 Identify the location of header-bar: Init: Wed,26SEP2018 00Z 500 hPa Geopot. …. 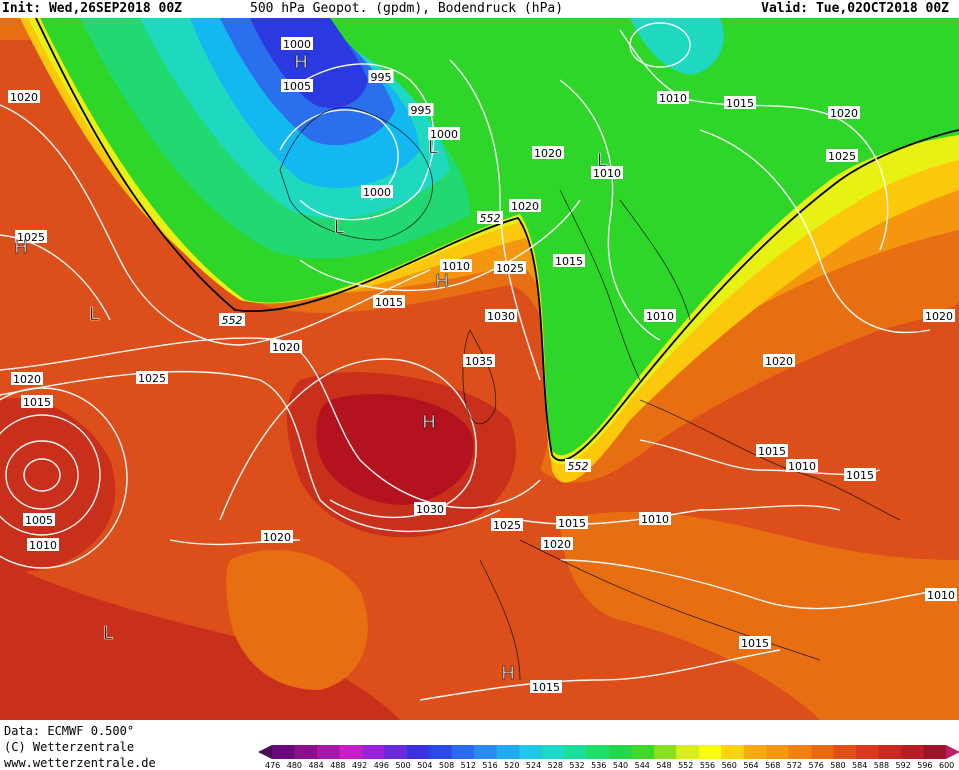
(479, 9).